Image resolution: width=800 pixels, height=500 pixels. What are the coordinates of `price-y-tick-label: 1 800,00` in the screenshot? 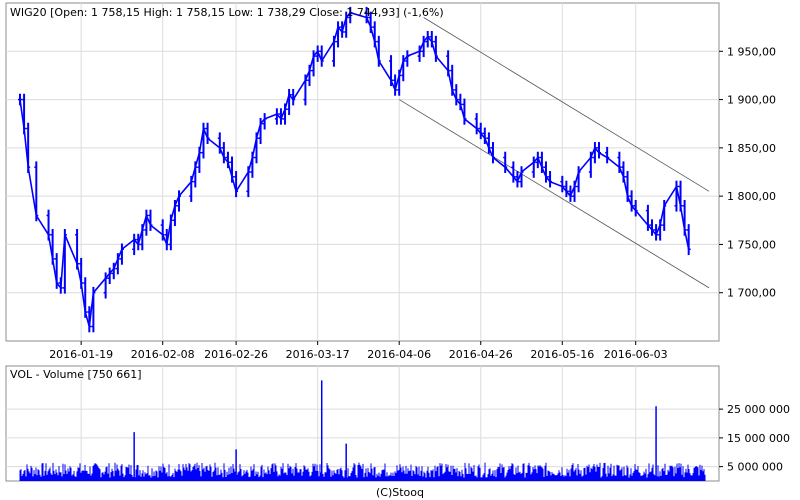 It's located at (751, 196).